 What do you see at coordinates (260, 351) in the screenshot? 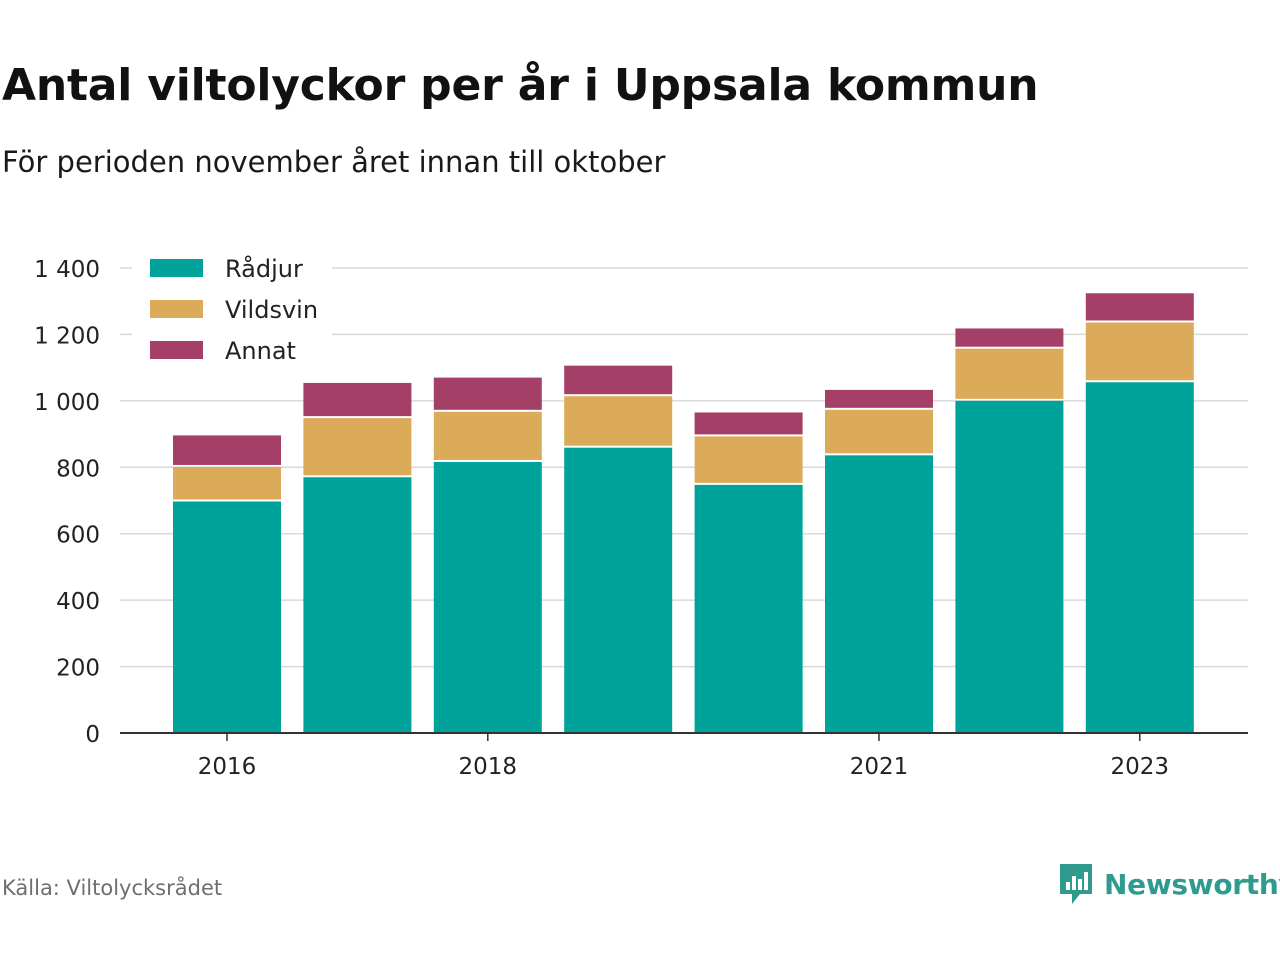
I see `legend-label-annat: Annat` at bounding box center [260, 351].